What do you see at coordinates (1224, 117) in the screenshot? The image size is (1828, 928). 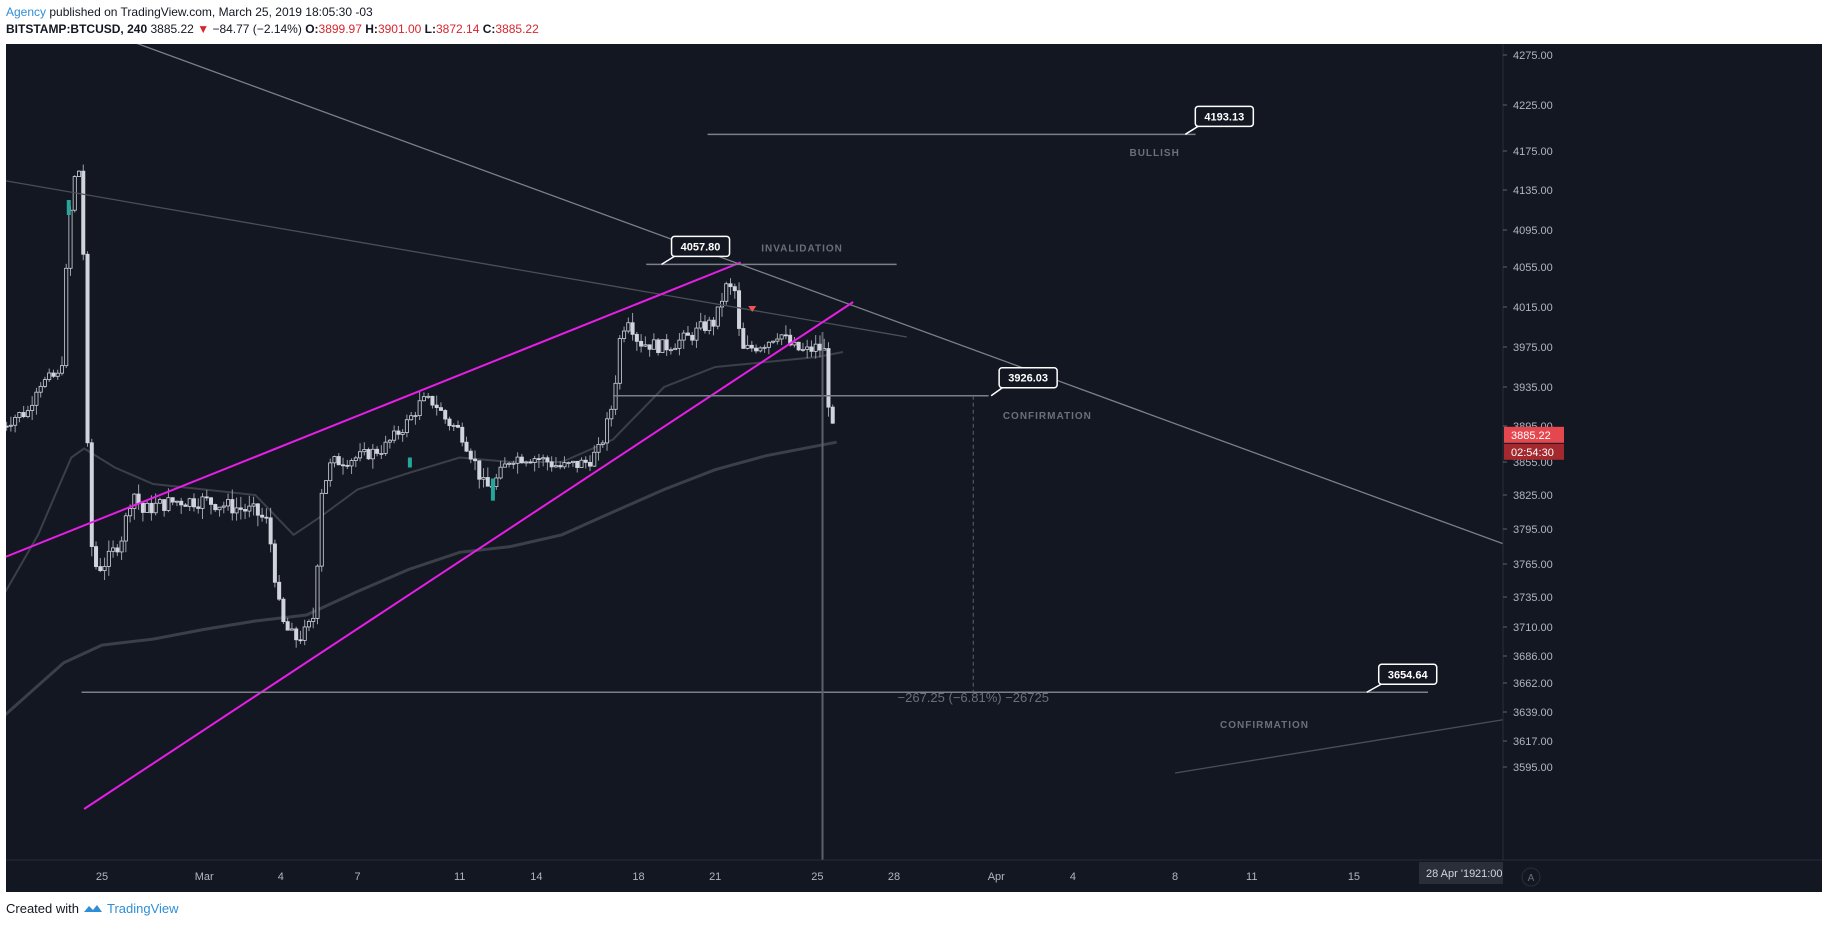 I see `callout-value: 4193.13` at bounding box center [1224, 117].